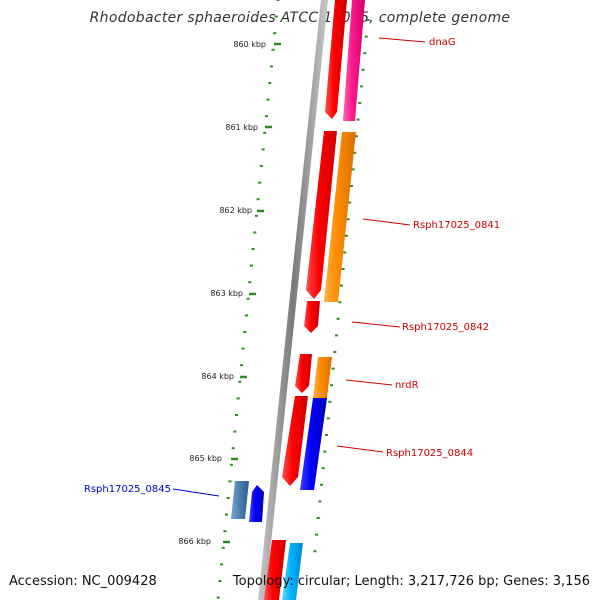 The width and height of the screenshot is (600, 600). Describe the element at coordinates (442, 42) in the screenshot. I see `gene-label-dnag: dnaG` at that location.